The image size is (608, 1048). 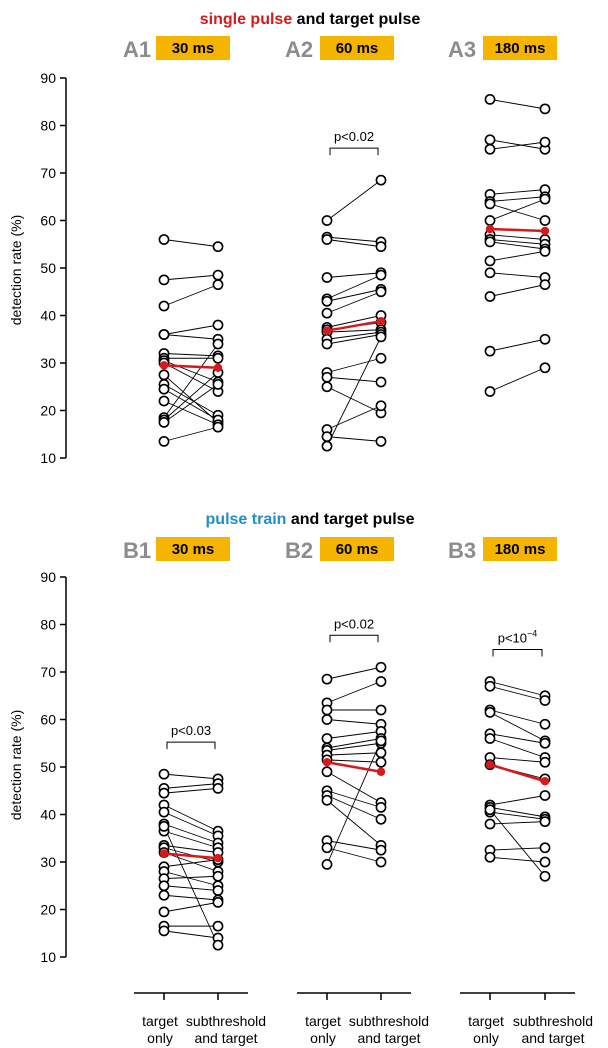 What do you see at coordinates (137, 49) in the screenshot?
I see `panel-id: A1` at bounding box center [137, 49].